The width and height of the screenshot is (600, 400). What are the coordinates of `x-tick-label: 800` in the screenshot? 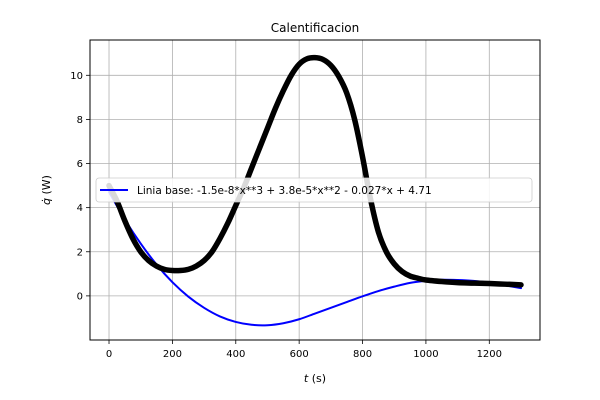 It's located at (362, 354).